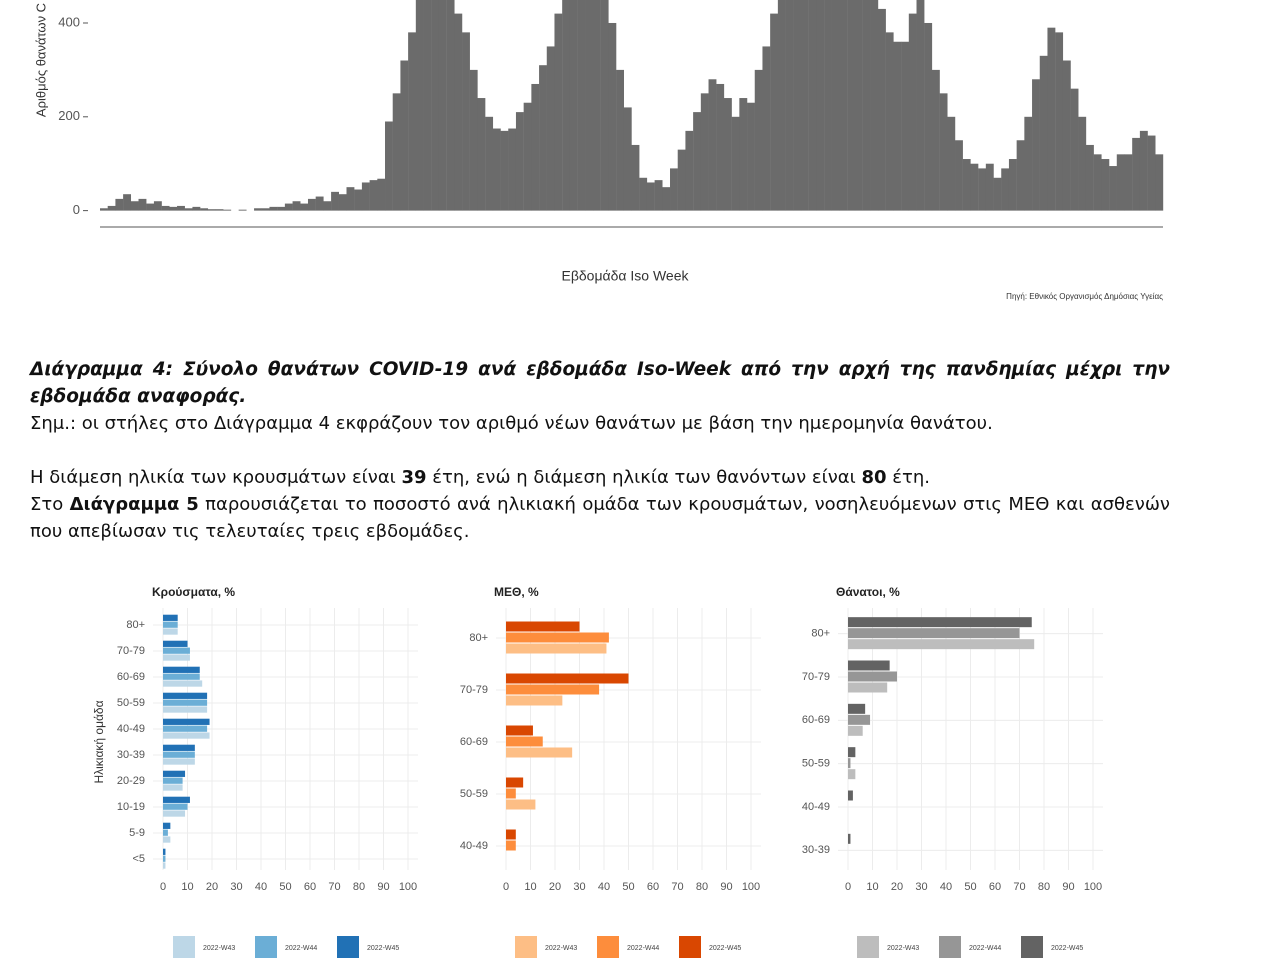 The width and height of the screenshot is (1280, 960). I want to click on y-tick-label: 50-59, so click(131, 703).